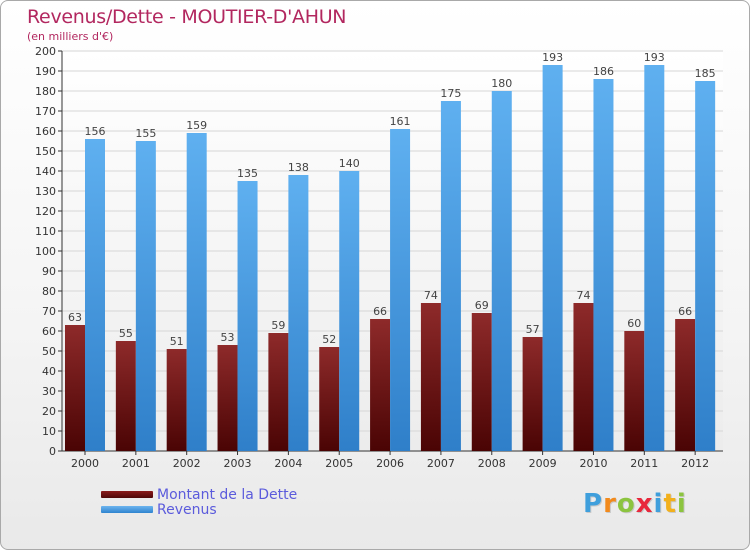 The width and height of the screenshot is (750, 550). Describe the element at coordinates (227, 494) in the screenshot. I see `legend-label-dette: Montant de la Dette` at that location.